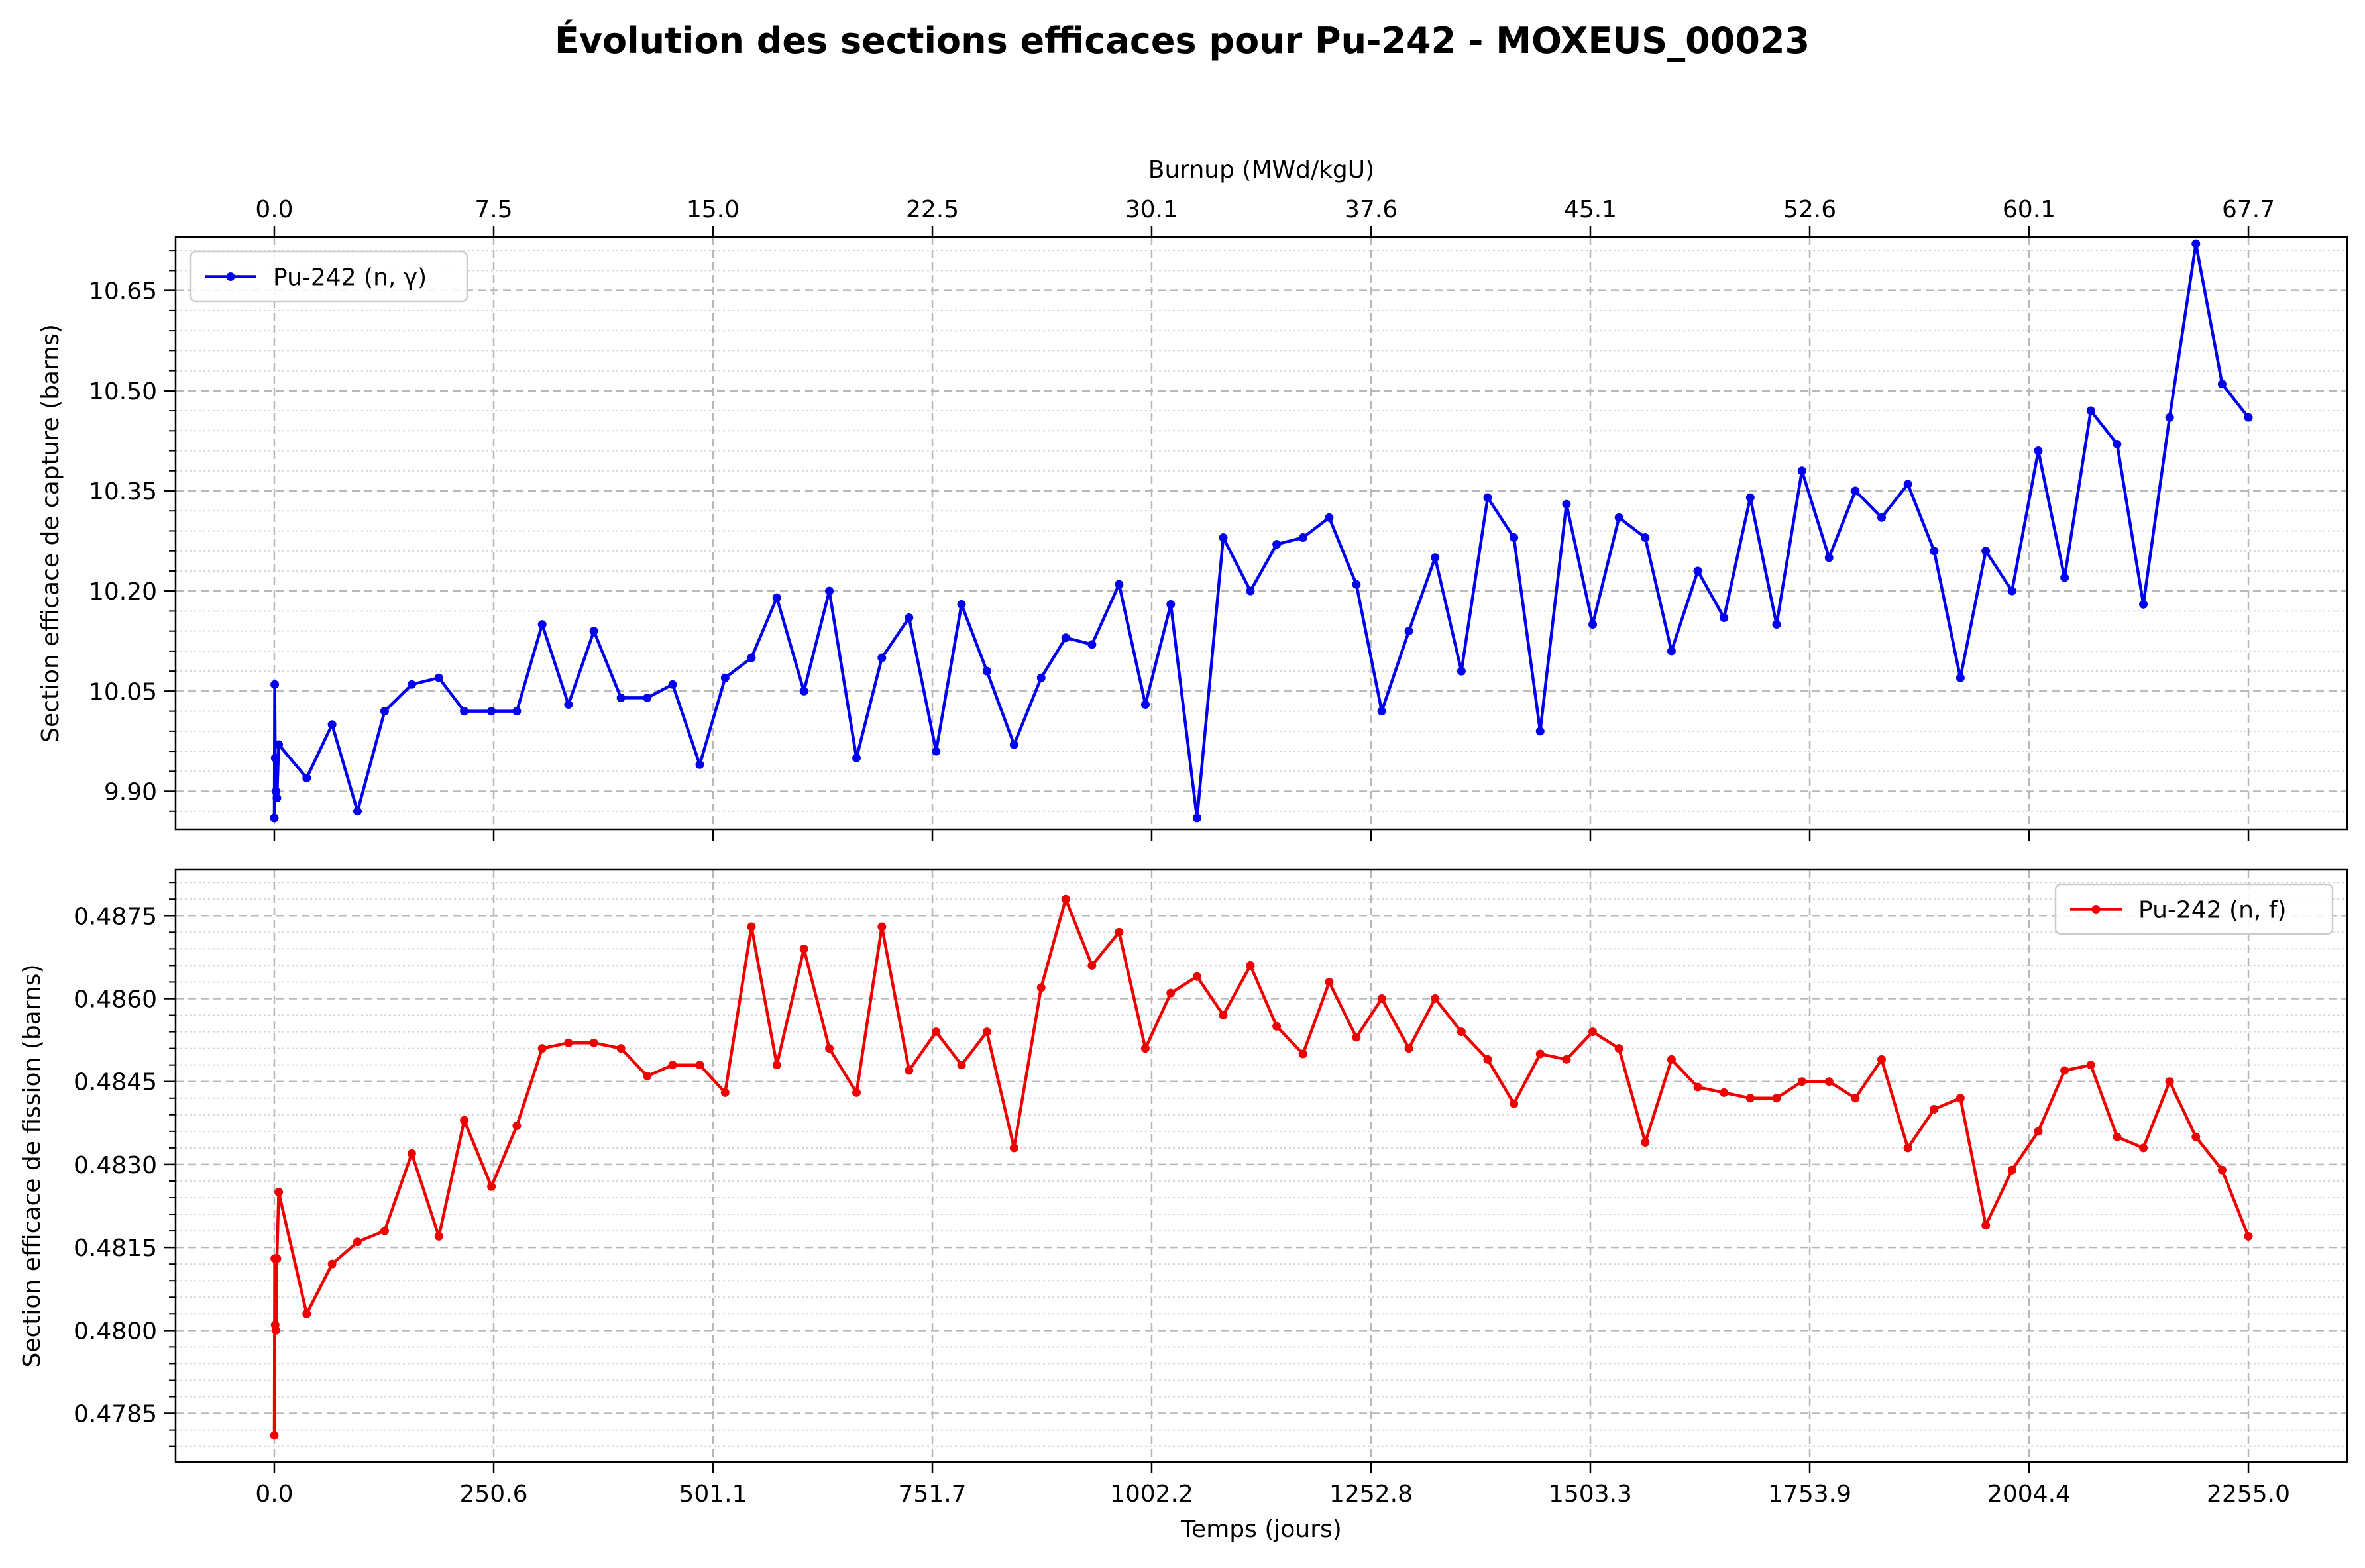 This screenshot has height=1568, width=2365. Describe the element at coordinates (2248, 1494) in the screenshot. I see `x-tick-label: 2255.0` at that location.